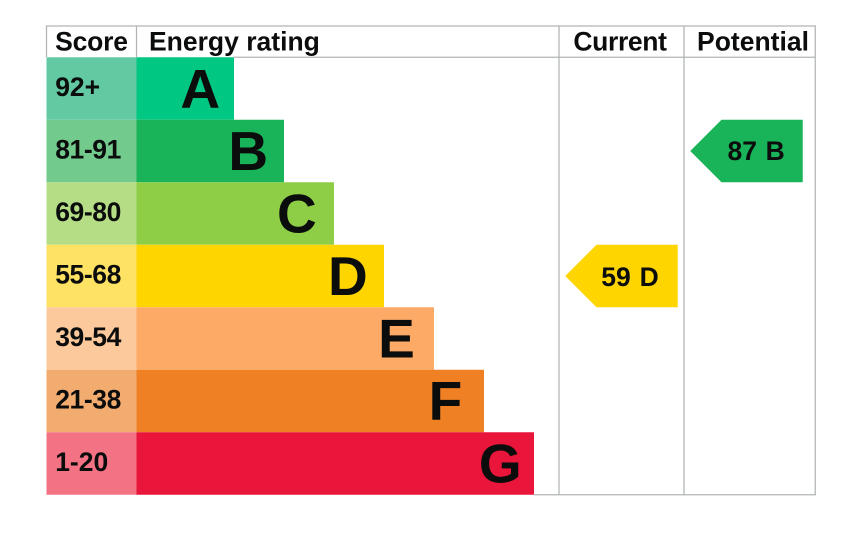 The image size is (863, 537). Describe the element at coordinates (753, 42) in the screenshot. I see `svg-text: Potential` at that location.